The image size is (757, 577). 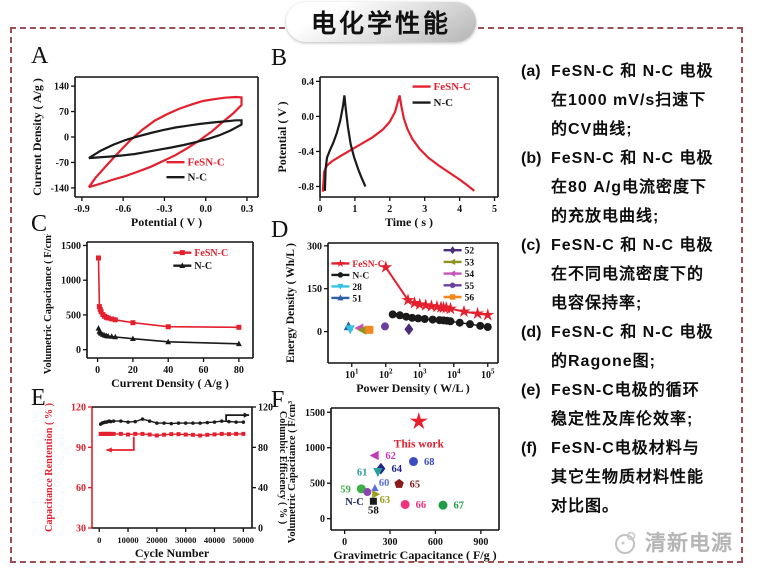 I want to click on caption-d: (d) FeSN-C 和 N-C 电极 的Ragone图;, so click(x=634, y=347).